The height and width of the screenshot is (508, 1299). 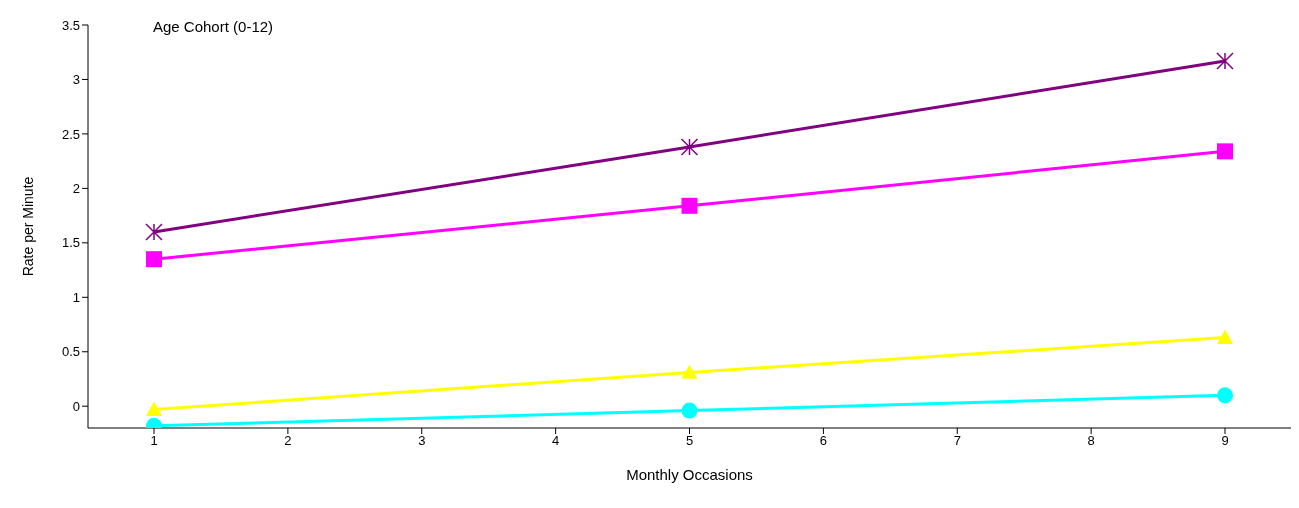 I want to click on y-tick-label: 3, so click(x=76, y=80).